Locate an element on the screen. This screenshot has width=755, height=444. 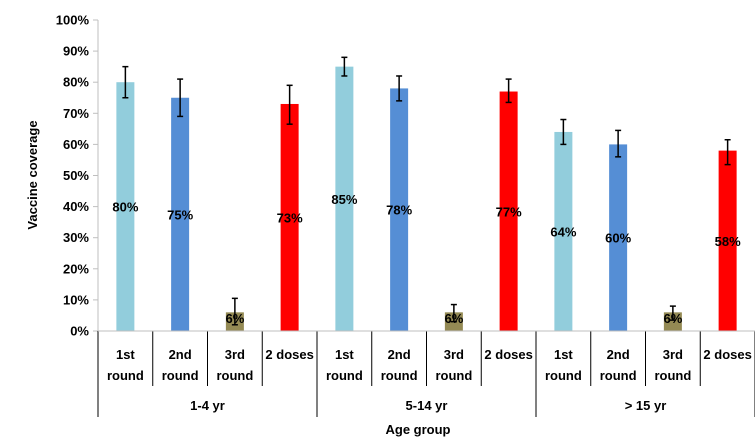
x-axis-title: Age group is located at coordinates (418, 429).